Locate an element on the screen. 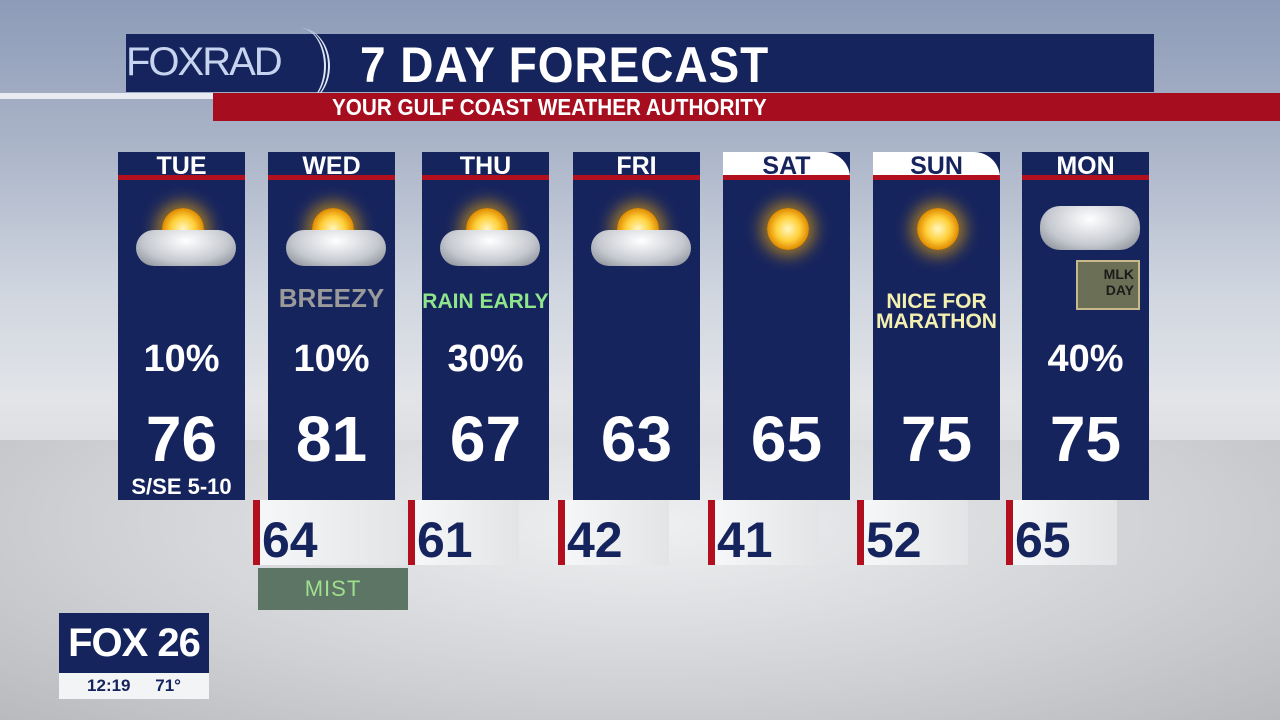 The height and width of the screenshot is (720, 1280). mlk-day-badge: MLK DAY is located at coordinates (1108, 285).